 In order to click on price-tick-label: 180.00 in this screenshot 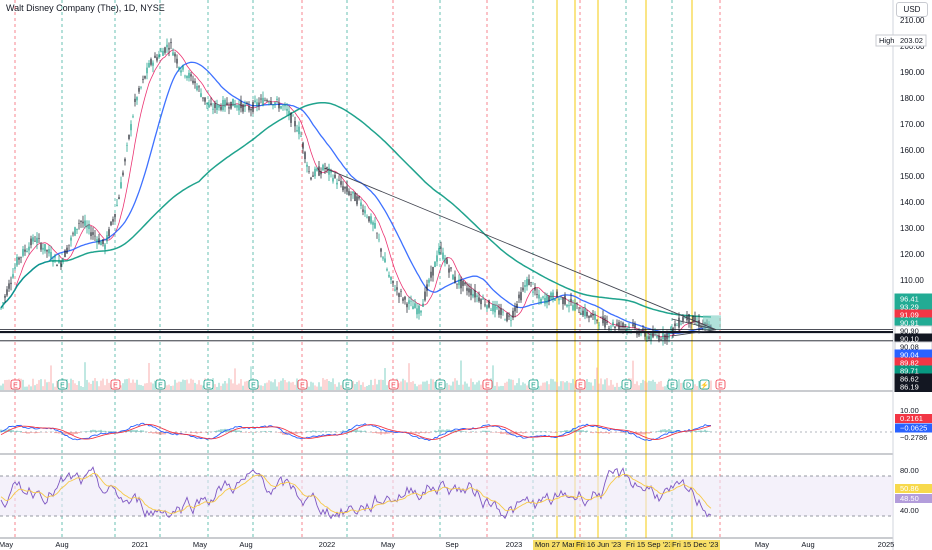, I will do `click(912, 98)`.